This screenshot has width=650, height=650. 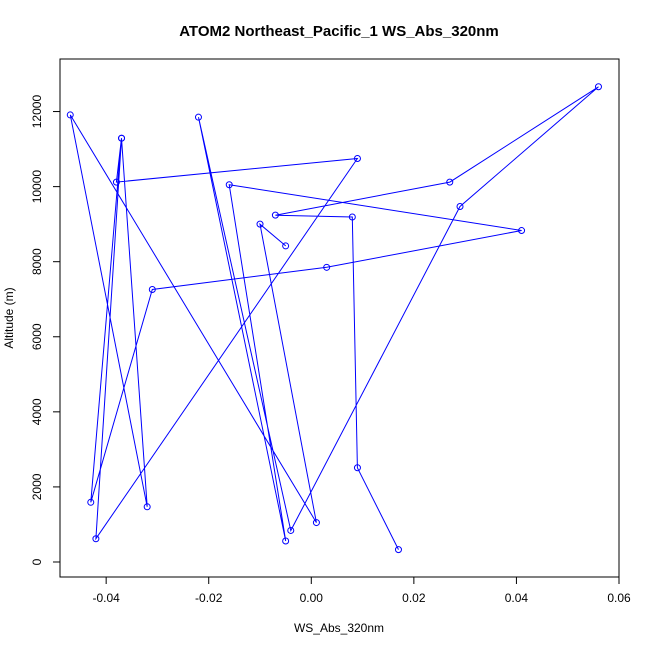 What do you see at coordinates (339, 628) in the screenshot?
I see `x-axis-label: WS_Abs_320nm` at bounding box center [339, 628].